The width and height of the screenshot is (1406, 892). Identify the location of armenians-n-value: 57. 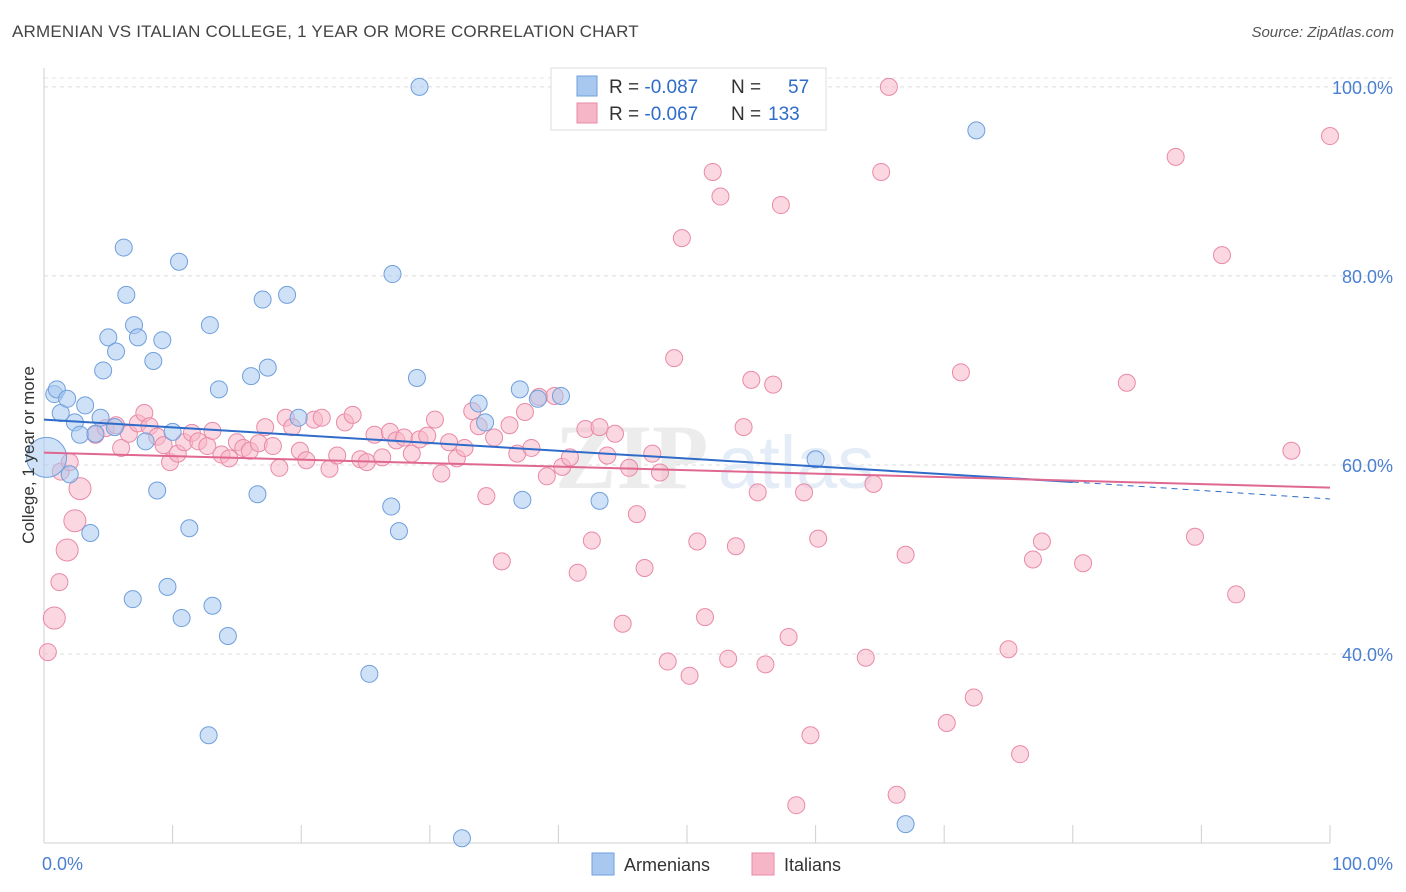
(798, 87).